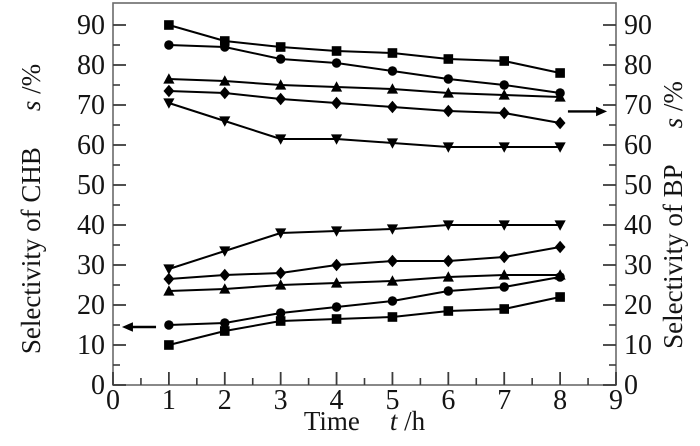  Describe the element at coordinates (673, 123) in the screenshot. I see `right-axis-symbol: s` at that location.